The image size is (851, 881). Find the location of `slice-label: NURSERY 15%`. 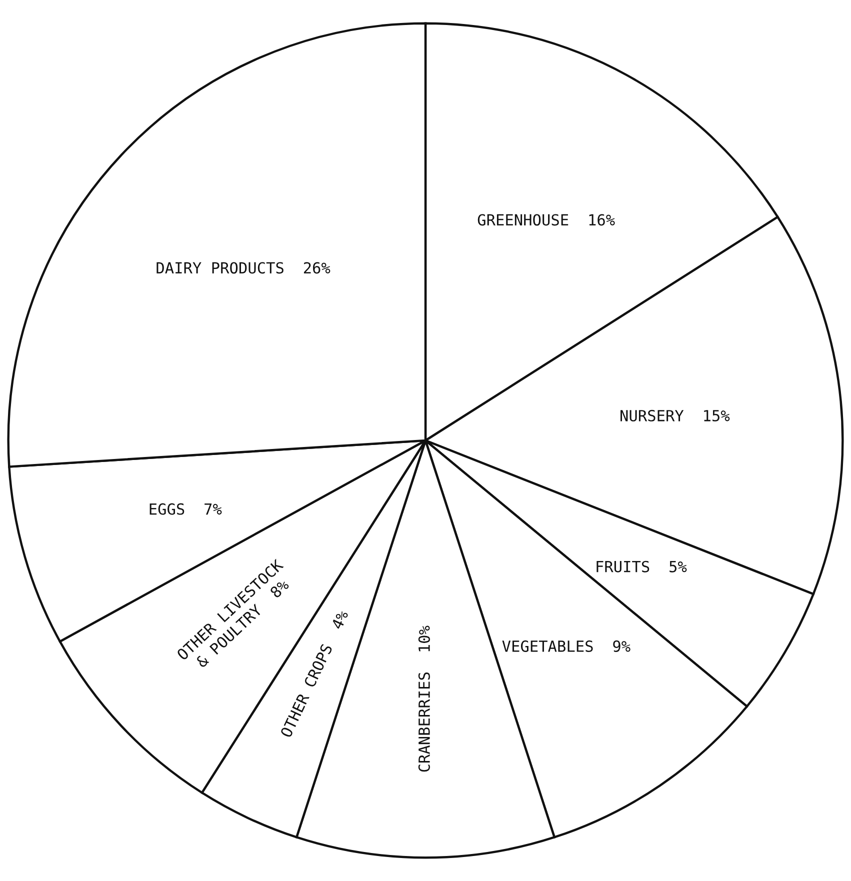

slice-label: NURSERY 15% is located at coordinates (675, 416).